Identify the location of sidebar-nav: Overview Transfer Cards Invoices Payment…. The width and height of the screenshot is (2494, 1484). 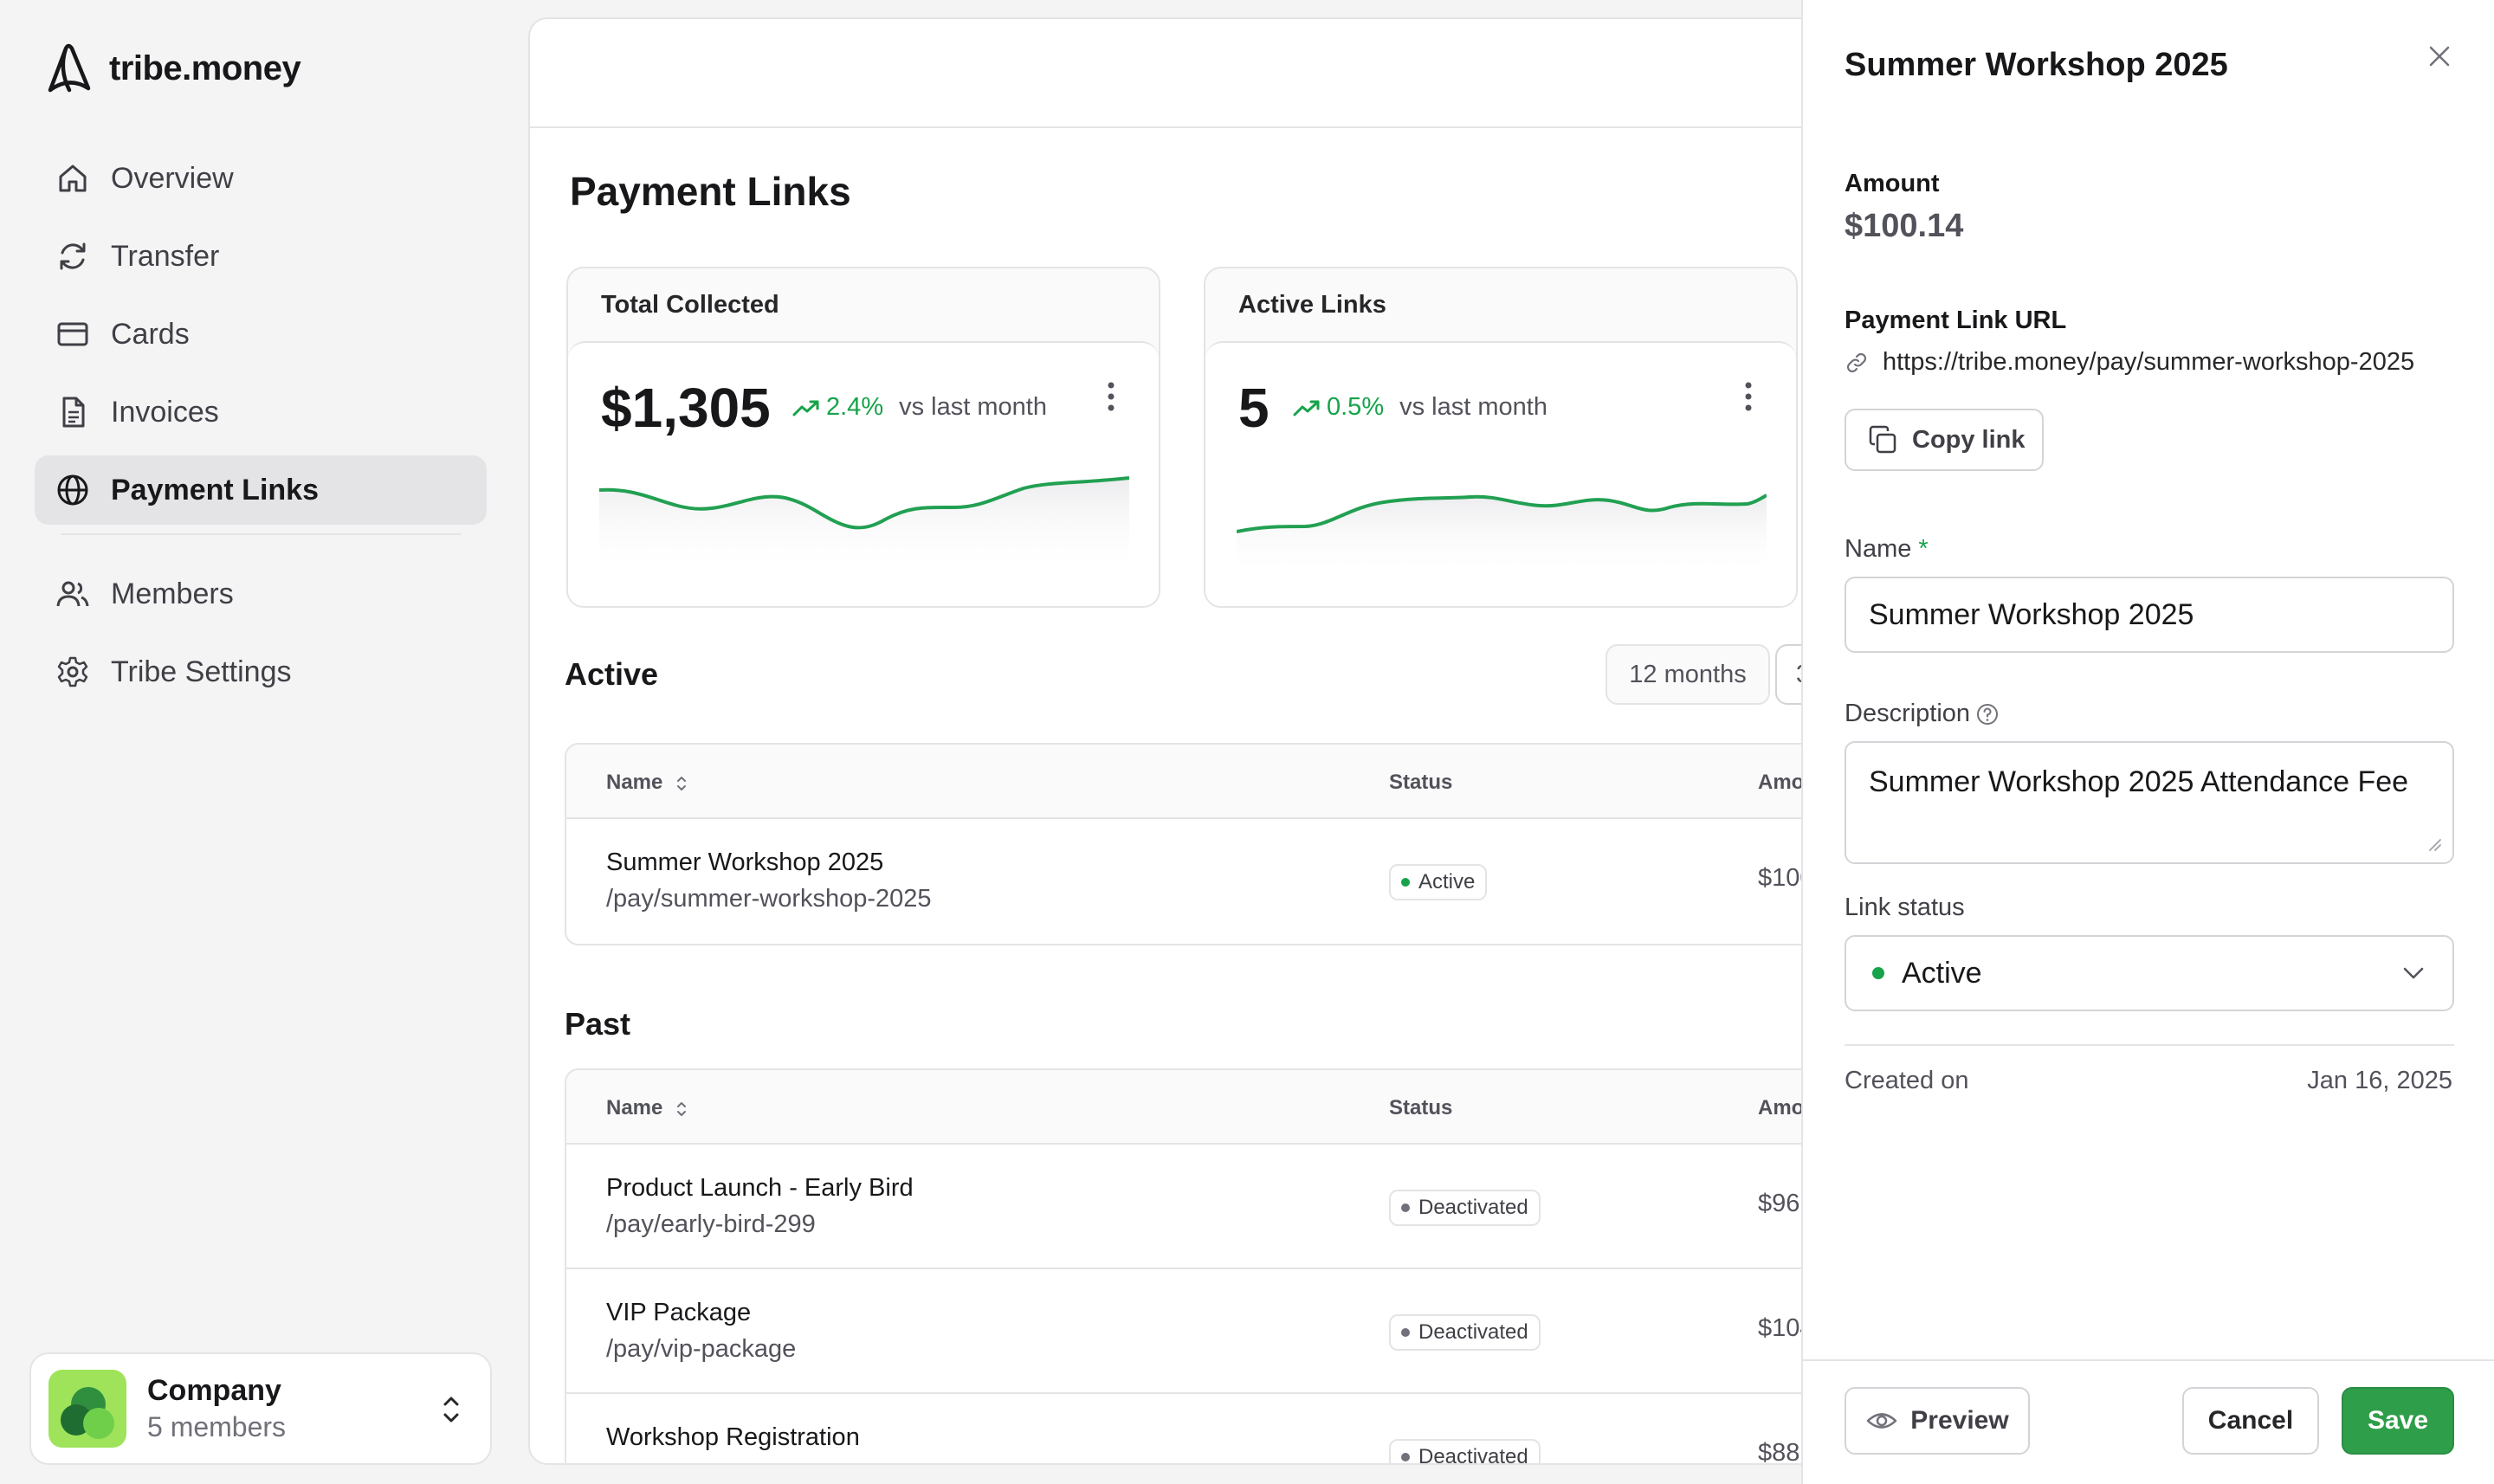
(261, 429).